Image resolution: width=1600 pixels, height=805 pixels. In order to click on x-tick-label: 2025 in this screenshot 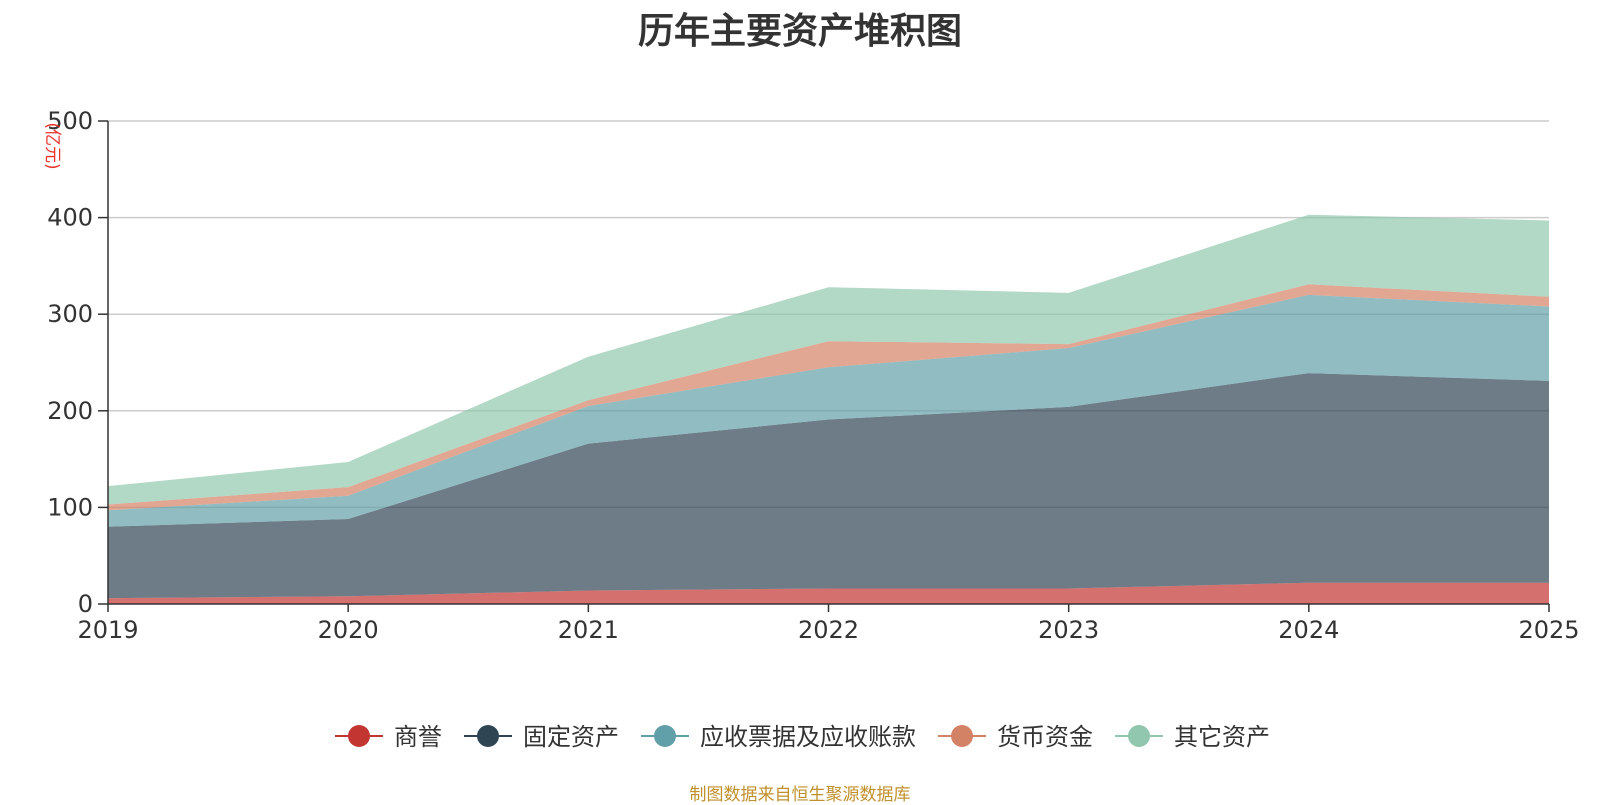, I will do `click(1548, 630)`.